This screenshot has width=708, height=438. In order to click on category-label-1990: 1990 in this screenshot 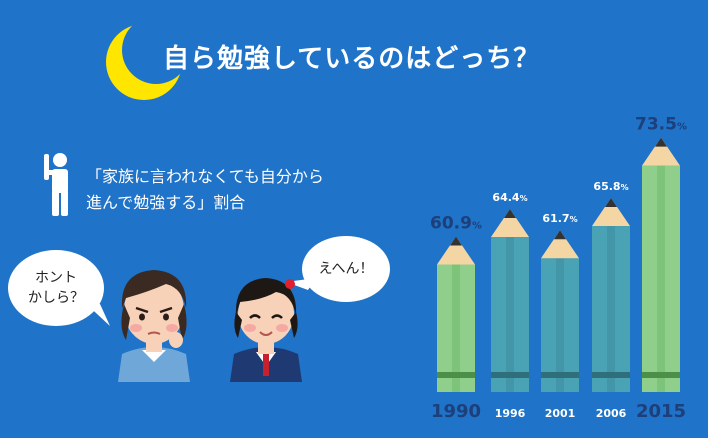, I will do `click(456, 411)`.